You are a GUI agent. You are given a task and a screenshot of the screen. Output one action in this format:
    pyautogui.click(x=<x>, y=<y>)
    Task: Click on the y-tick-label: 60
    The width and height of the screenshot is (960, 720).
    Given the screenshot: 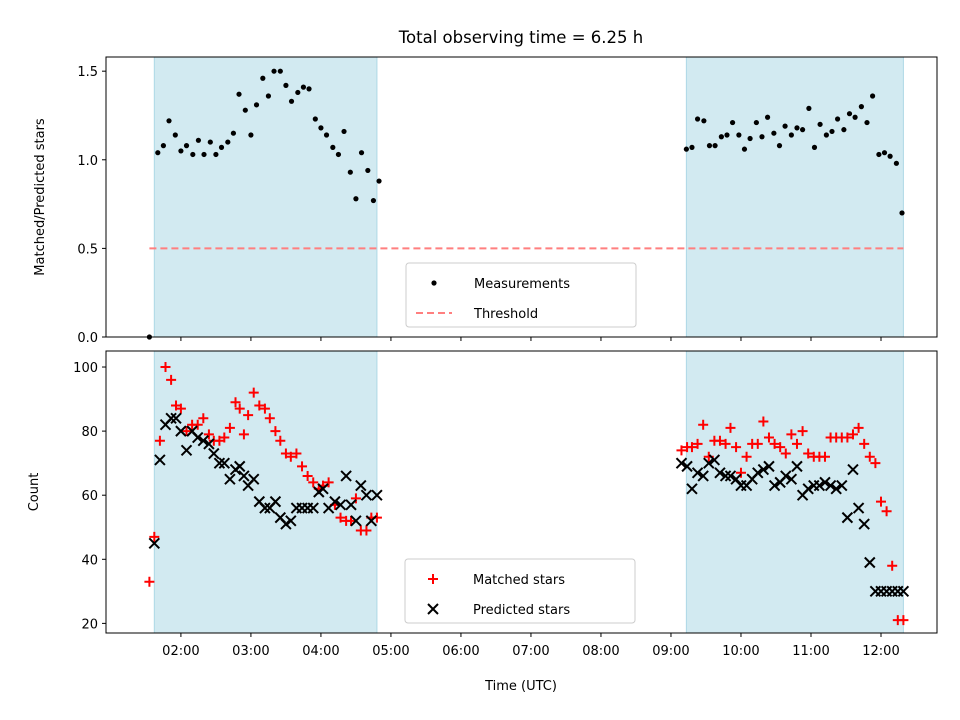 What is the action you would take?
    pyautogui.click(x=89, y=496)
    